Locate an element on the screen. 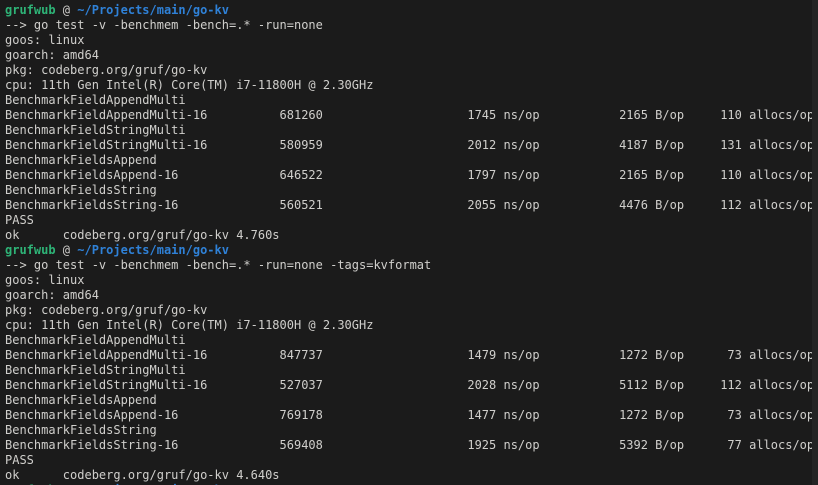 The height and width of the screenshot is (485, 818). benchmark-iterations: 646522 is located at coordinates (301, 175).